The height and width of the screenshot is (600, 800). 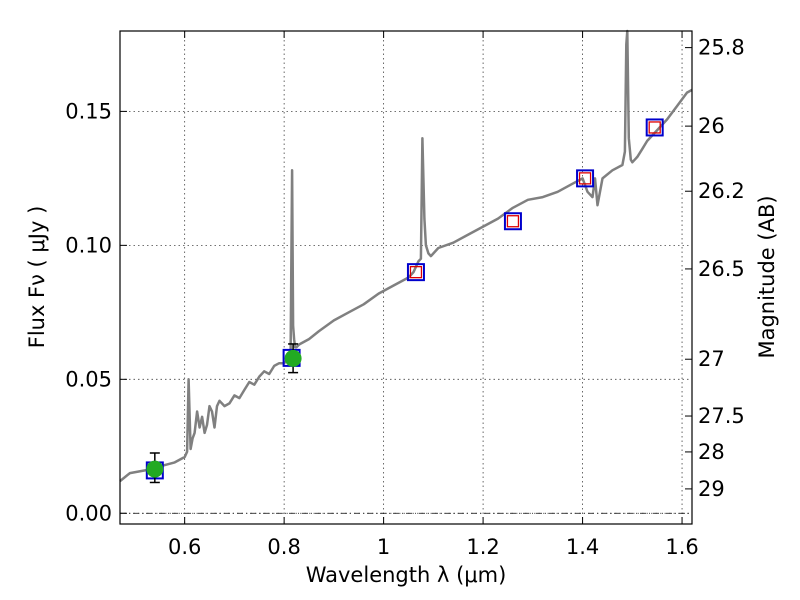 What do you see at coordinates (88, 111) in the screenshot?
I see `y-tick-label: 0.15` at bounding box center [88, 111].